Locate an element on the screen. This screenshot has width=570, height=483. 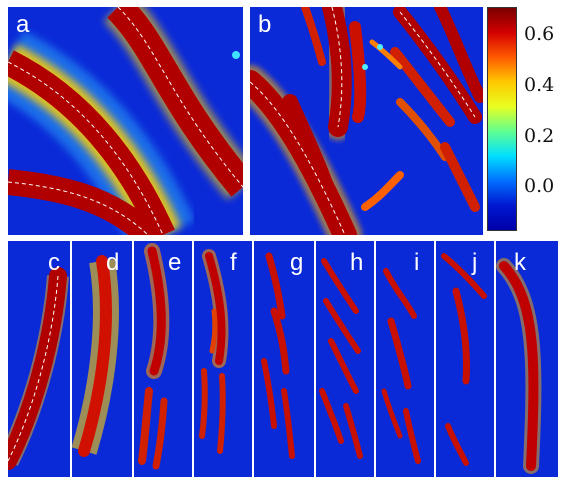
panel-h: h is located at coordinates (345, 359).